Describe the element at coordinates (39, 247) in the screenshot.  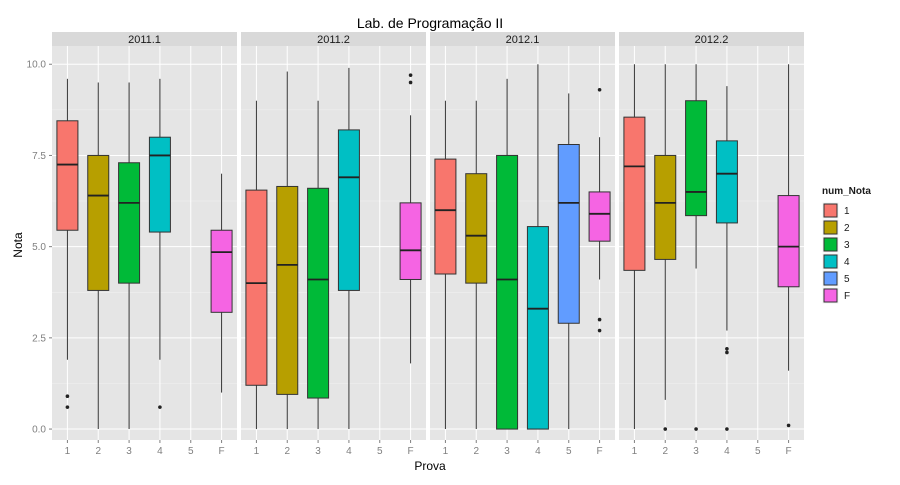
I see `y-tick-label: 5.0` at that location.